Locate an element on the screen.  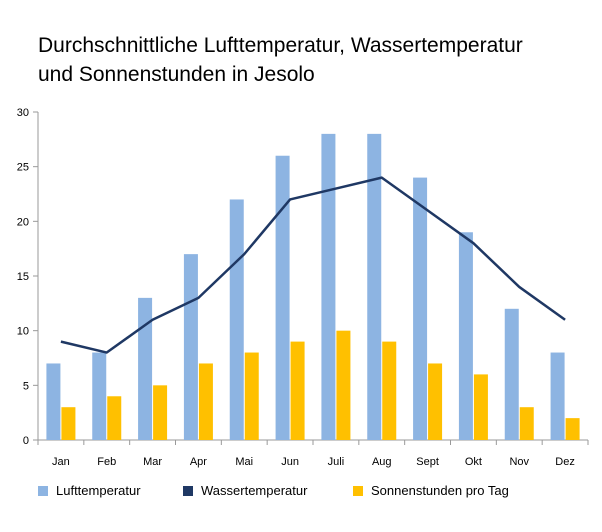
x-tick-label: Mai is located at coordinates (244, 462).